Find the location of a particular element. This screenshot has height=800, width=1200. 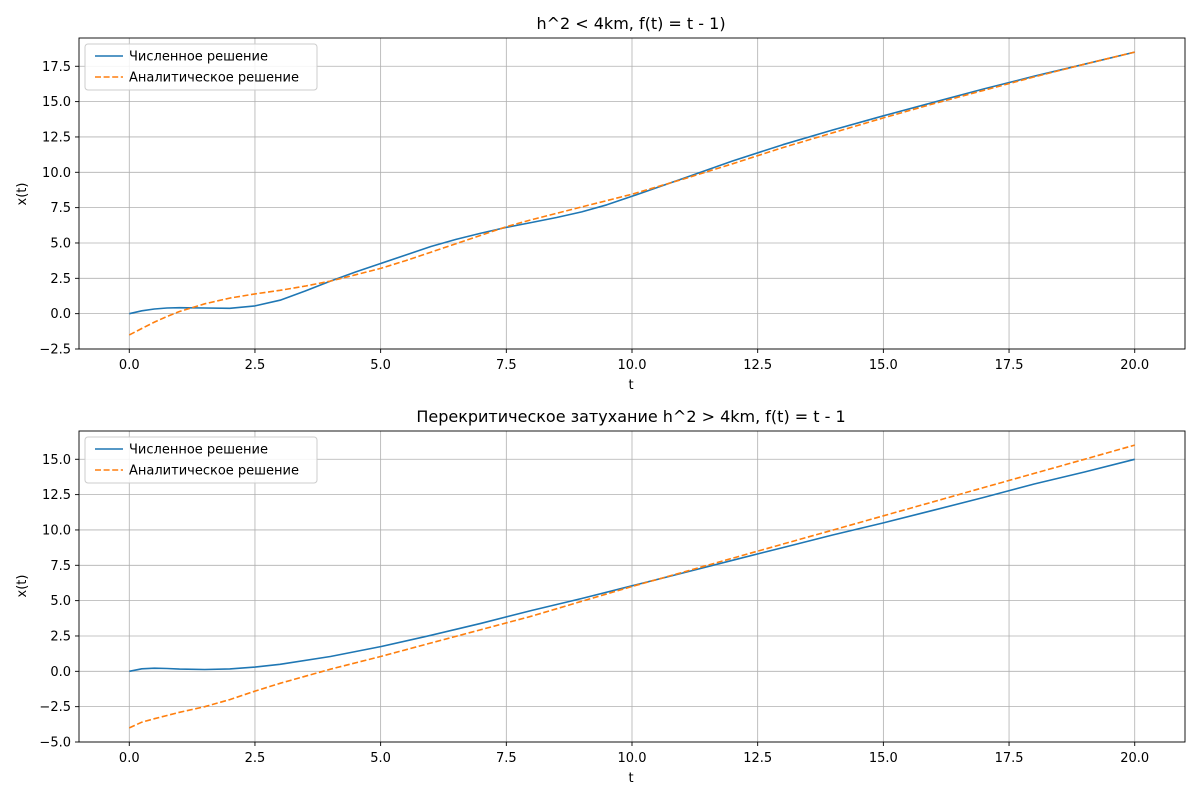

y-tick-label: 17.5 is located at coordinates (56, 67).